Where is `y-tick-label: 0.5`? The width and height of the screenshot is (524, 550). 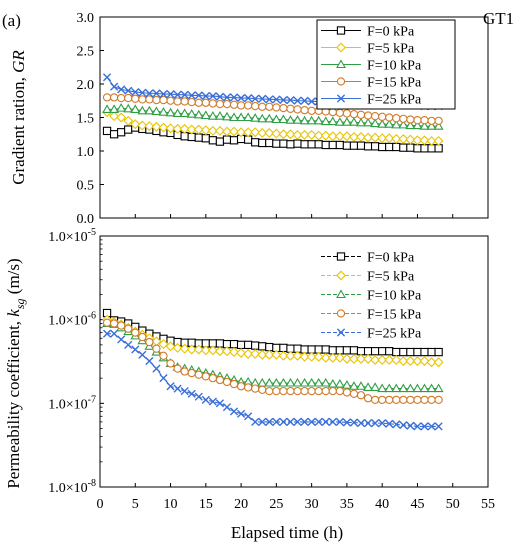
y-tick-label: 0.5 is located at coordinates (86, 186).